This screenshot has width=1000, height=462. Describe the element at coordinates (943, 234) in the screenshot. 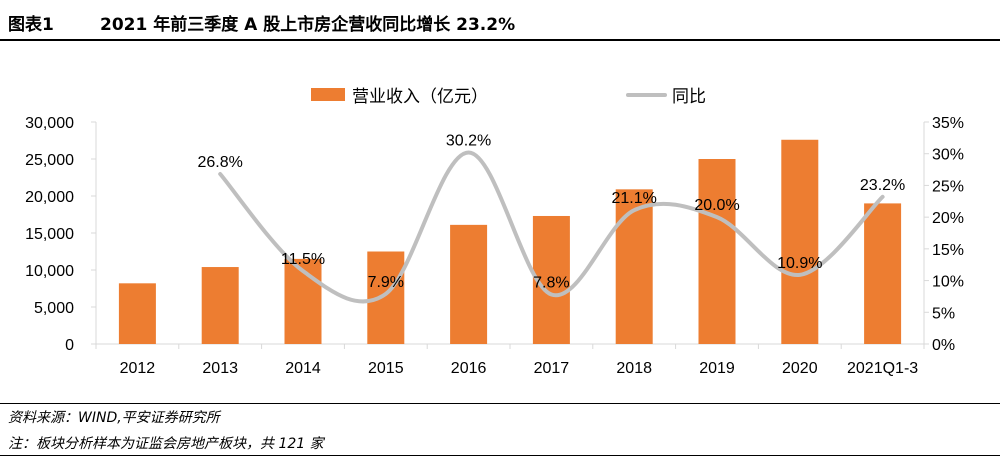

I see `right-axis: 0% 5% 10% 15% 20% 25% 30% 35%` at that location.